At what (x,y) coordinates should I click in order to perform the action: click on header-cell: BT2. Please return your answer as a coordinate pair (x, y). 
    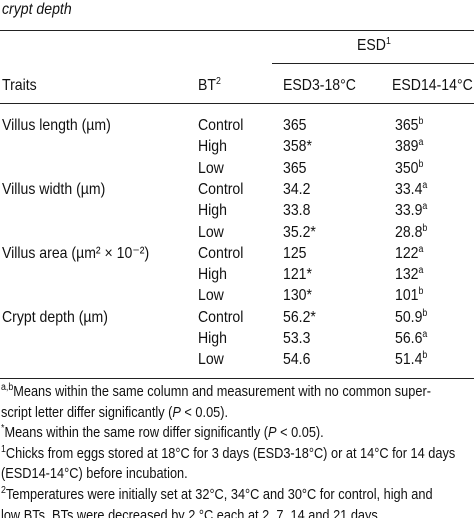
    Looking at the image, I should click on (209, 86).